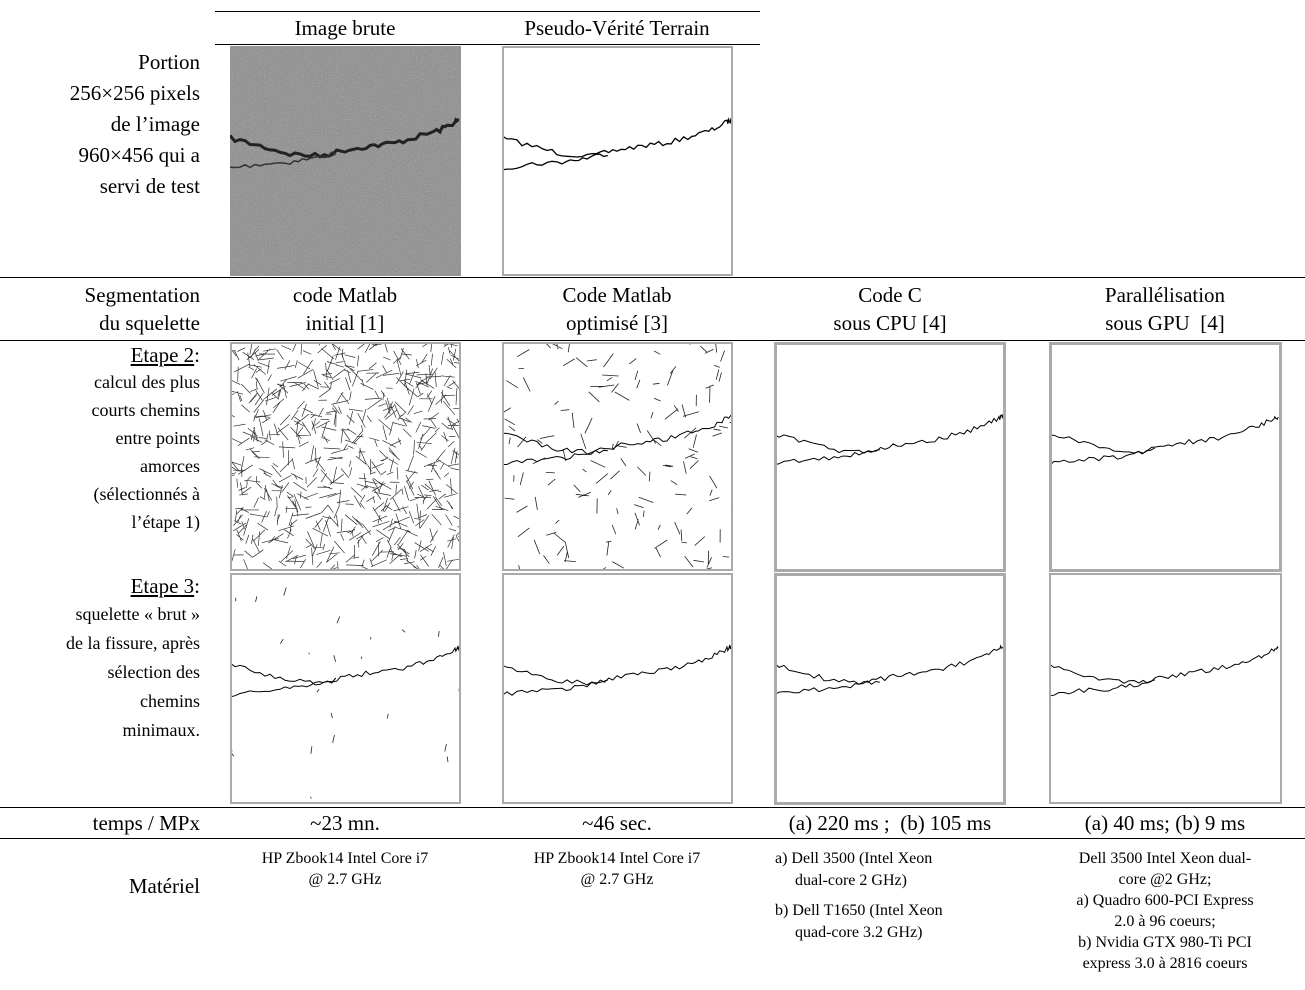 The width and height of the screenshot is (1305, 990). What do you see at coordinates (145, 410) in the screenshot?
I see `step-description: courts chemins` at bounding box center [145, 410].